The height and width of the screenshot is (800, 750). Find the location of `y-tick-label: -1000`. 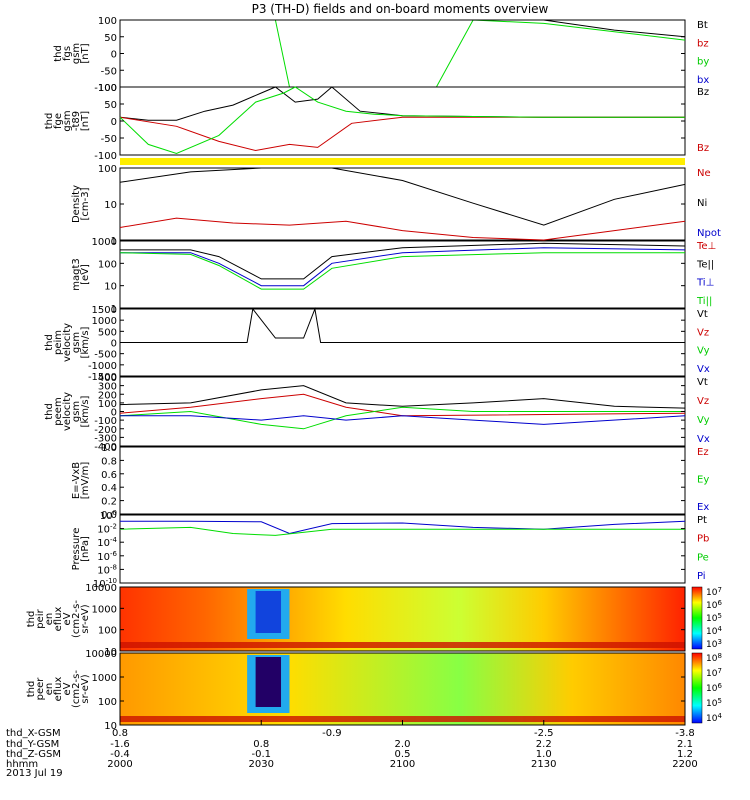

y-tick-label: -1000 is located at coordinates (102, 366).